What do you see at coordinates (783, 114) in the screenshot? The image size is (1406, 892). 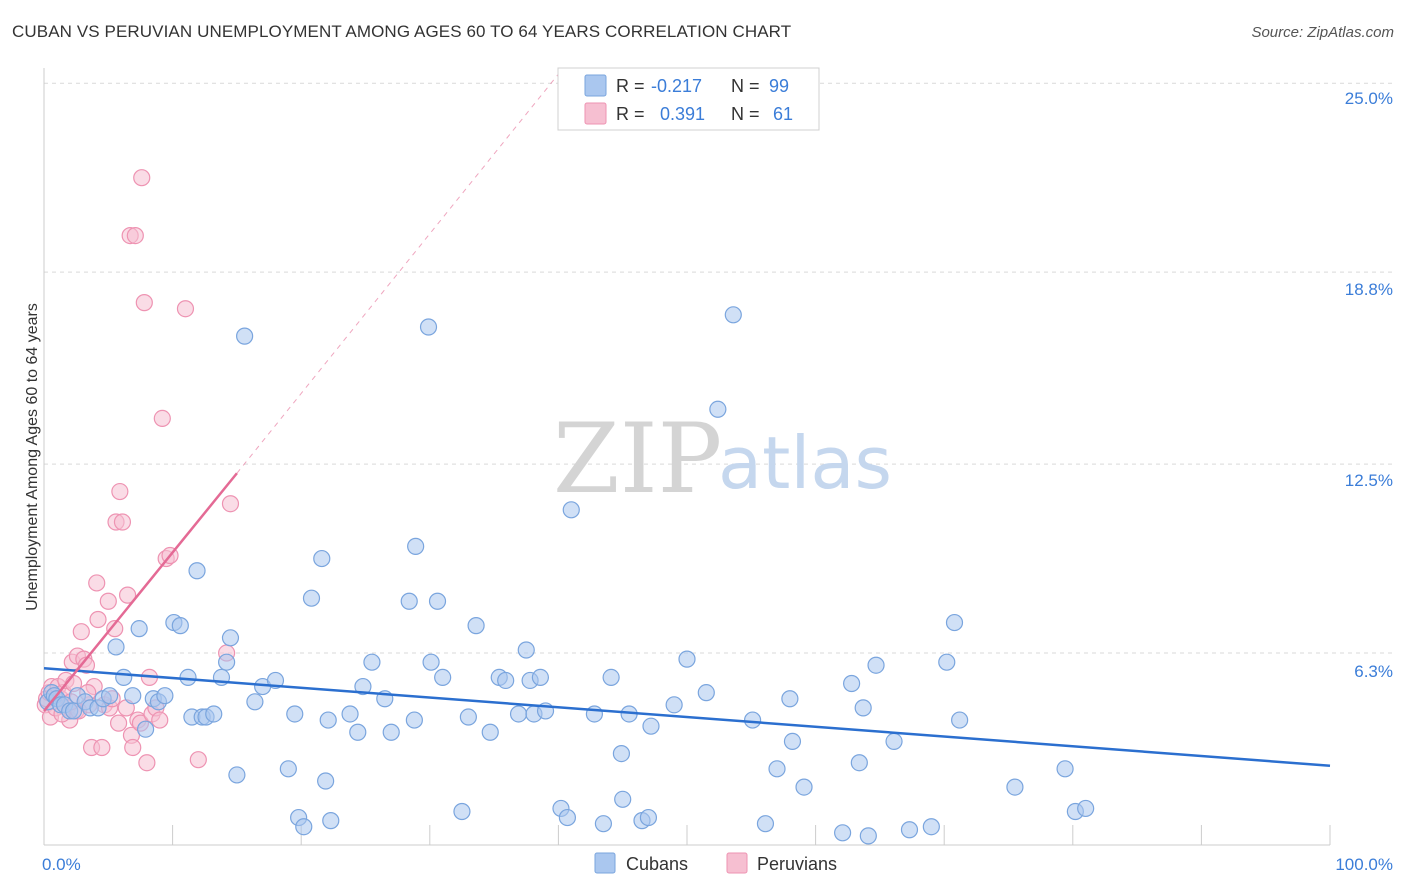 I see `legend-n-value-peruvians: 61` at bounding box center [783, 114].